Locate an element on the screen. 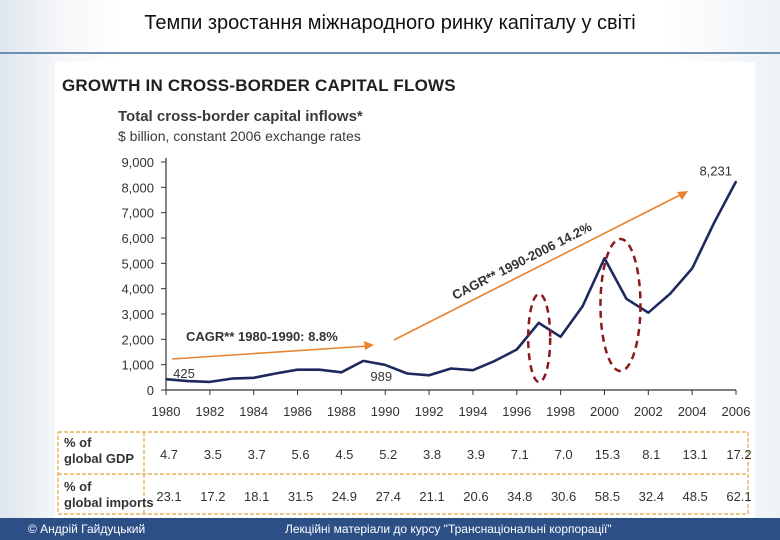 This screenshot has height=540, width=780. table-cell-gdp: 13.1 is located at coordinates (694, 454).